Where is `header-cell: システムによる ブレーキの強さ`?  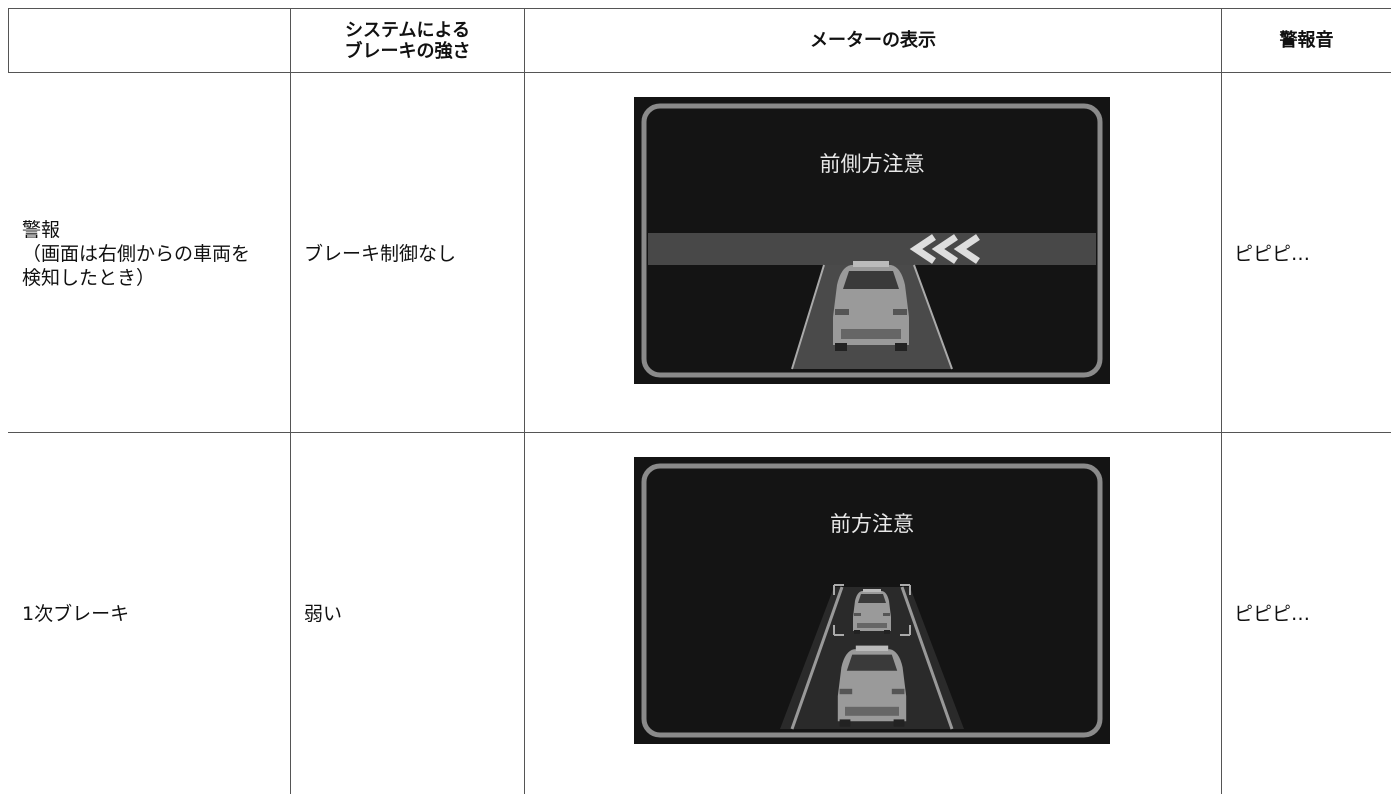 header-cell: システムによる ブレーキの強さ is located at coordinates (407, 40).